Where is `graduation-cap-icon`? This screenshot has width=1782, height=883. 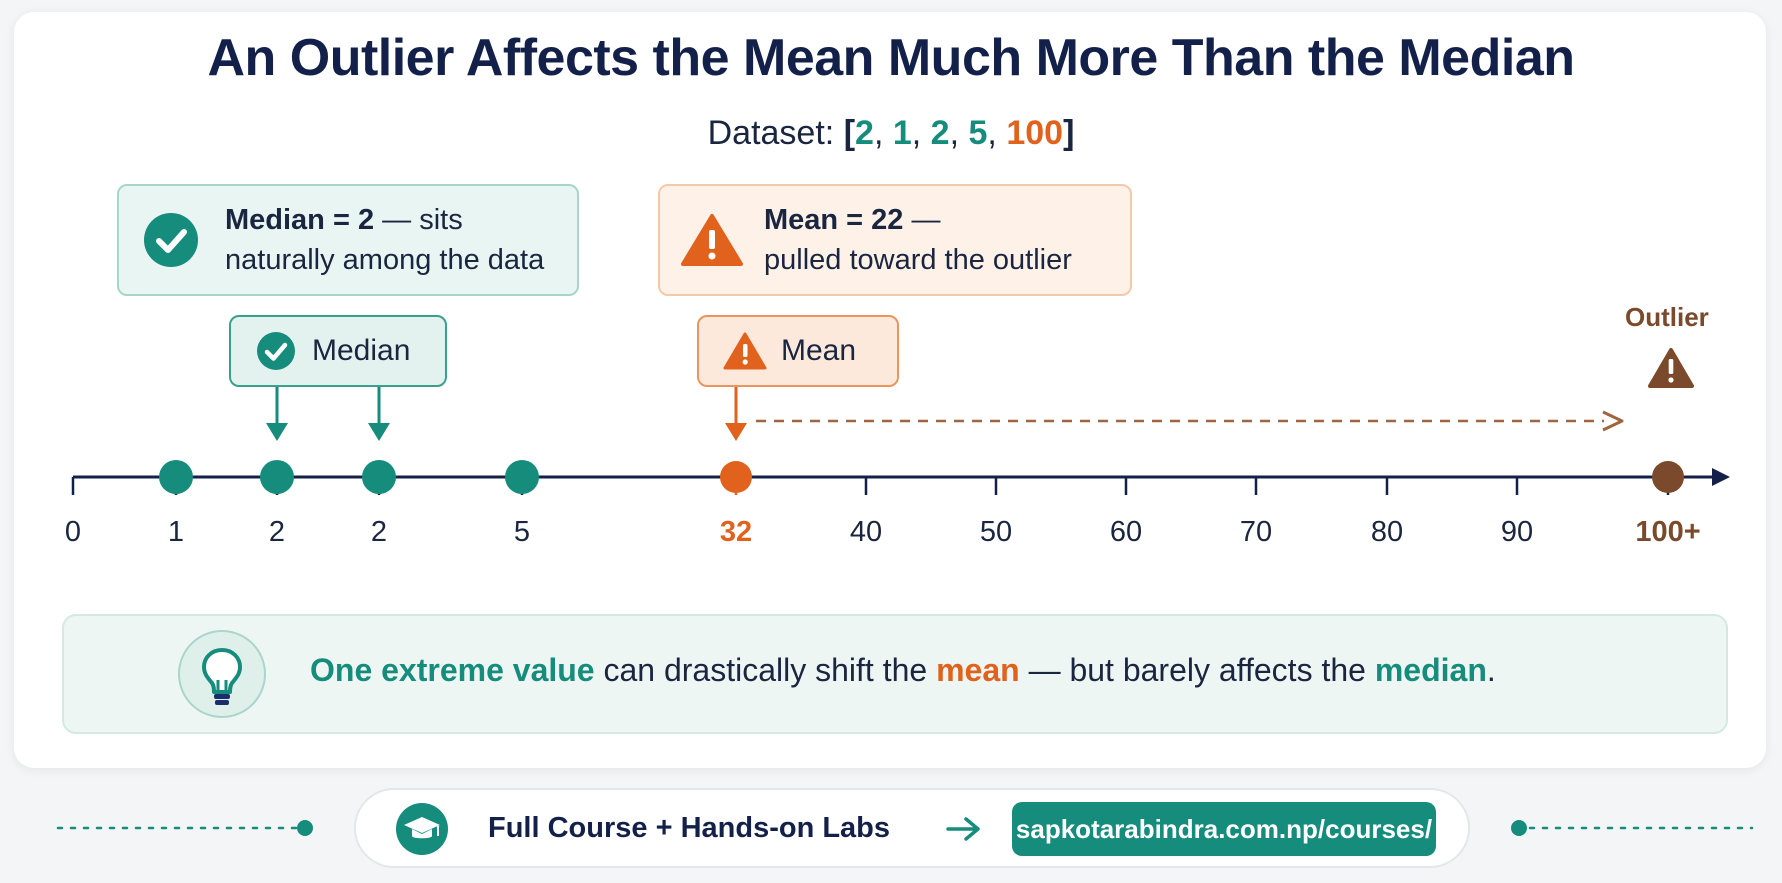 graduation-cap-icon is located at coordinates (422, 828).